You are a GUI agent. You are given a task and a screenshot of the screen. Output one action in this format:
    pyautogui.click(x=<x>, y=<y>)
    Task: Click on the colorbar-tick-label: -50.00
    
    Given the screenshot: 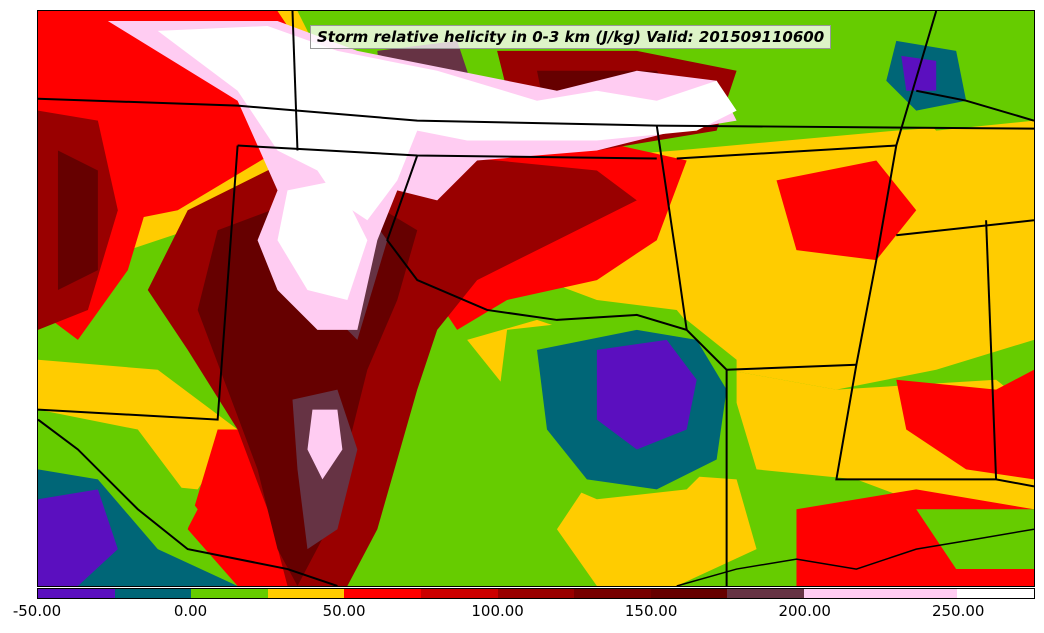 What is the action you would take?
    pyautogui.click(x=37, y=611)
    